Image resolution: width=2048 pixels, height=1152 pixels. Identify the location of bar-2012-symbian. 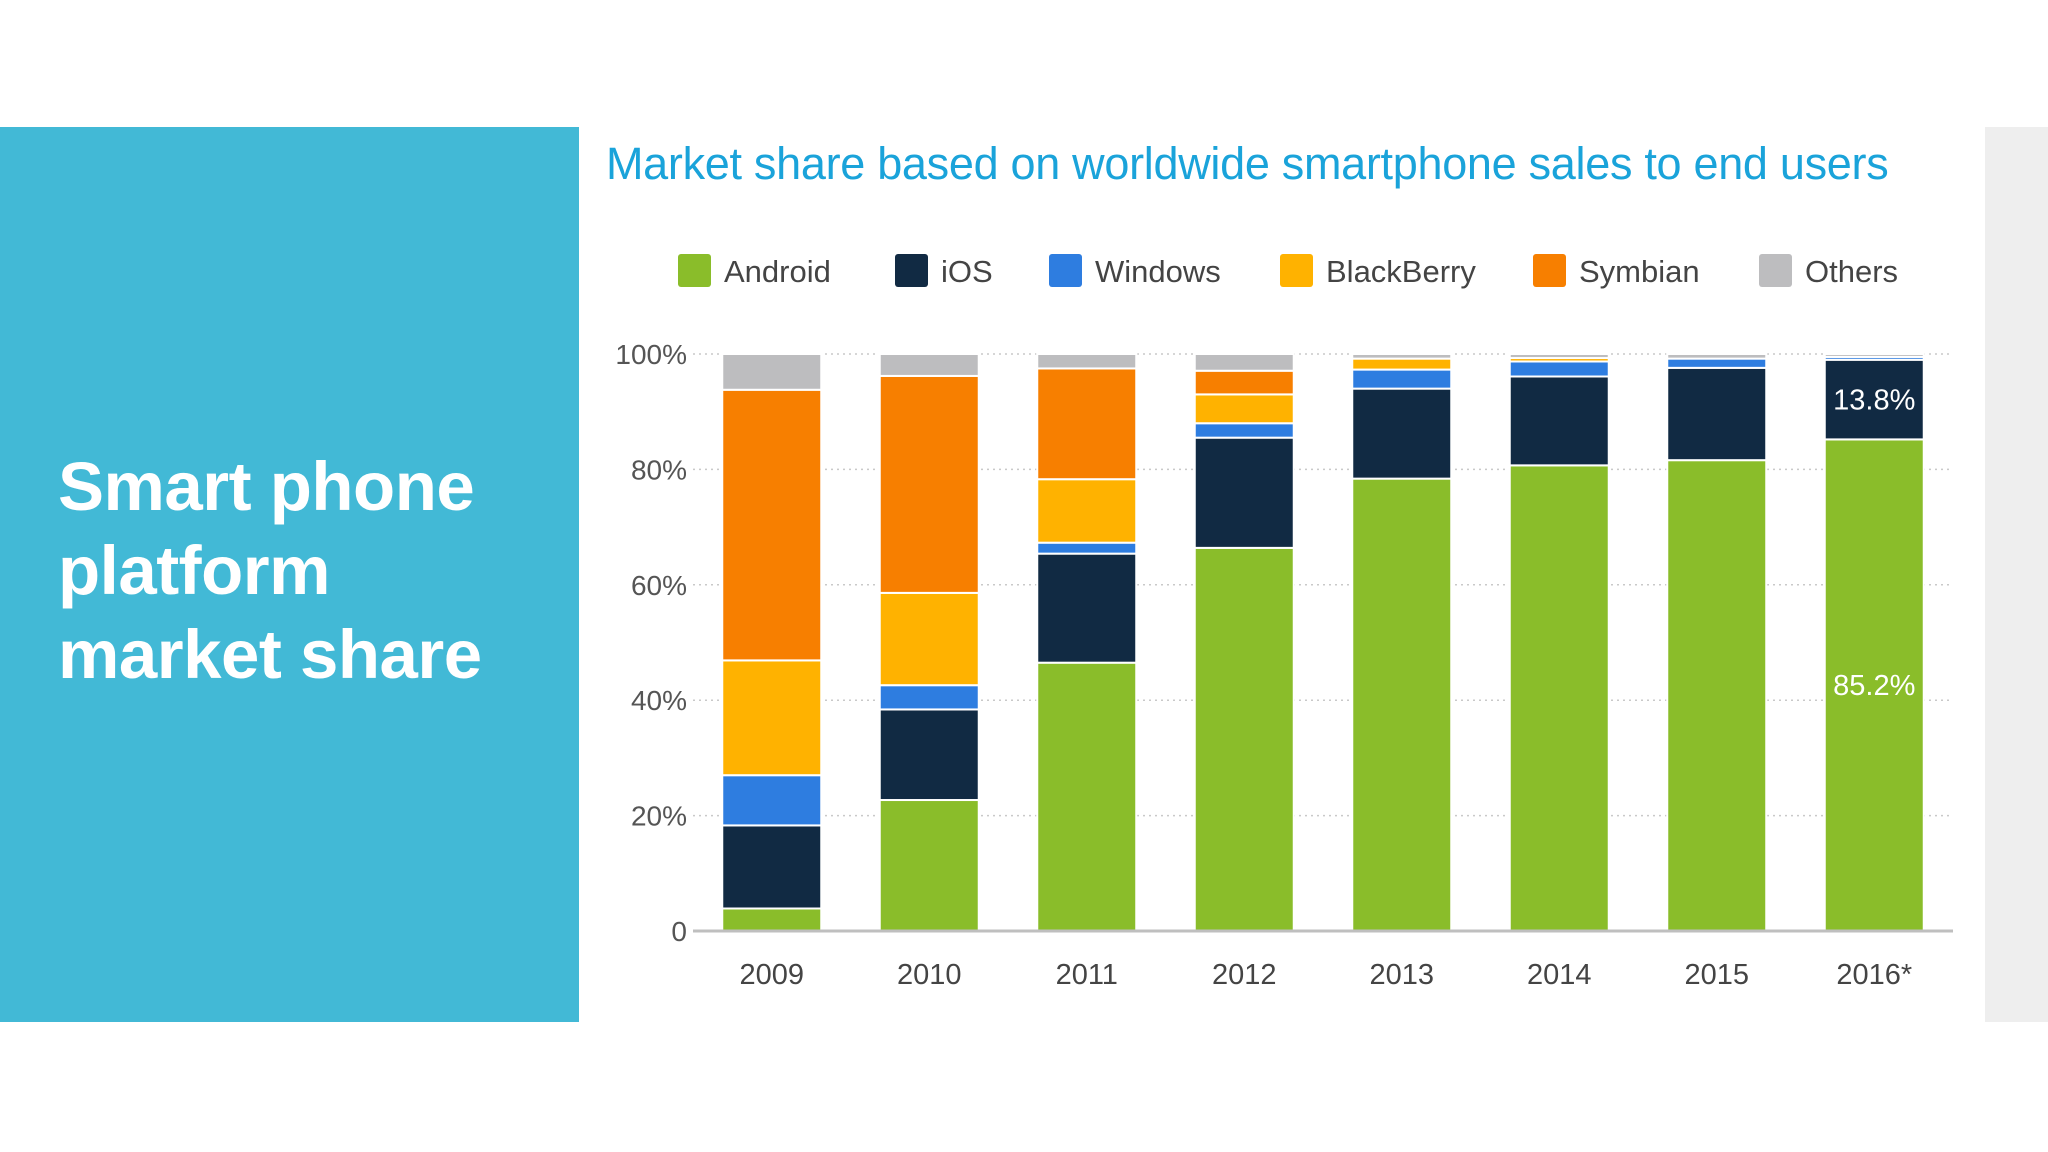
(1244, 382).